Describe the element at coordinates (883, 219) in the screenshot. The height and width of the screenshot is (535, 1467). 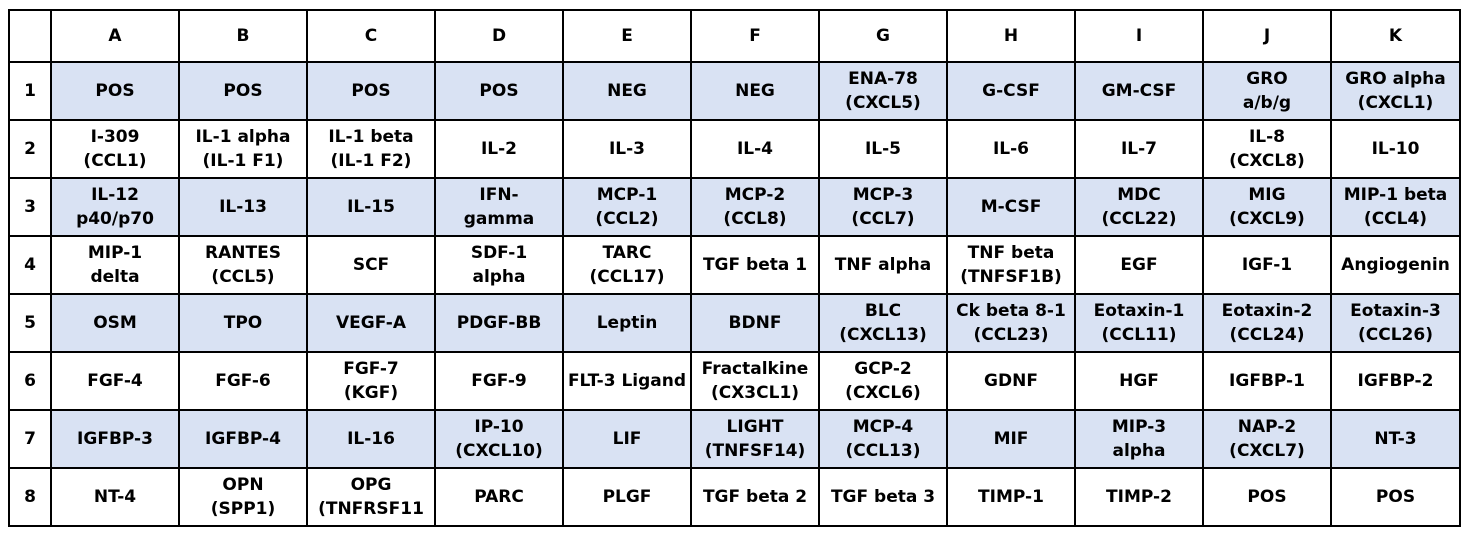
I see `cell-text-line: (CCL7)` at that location.